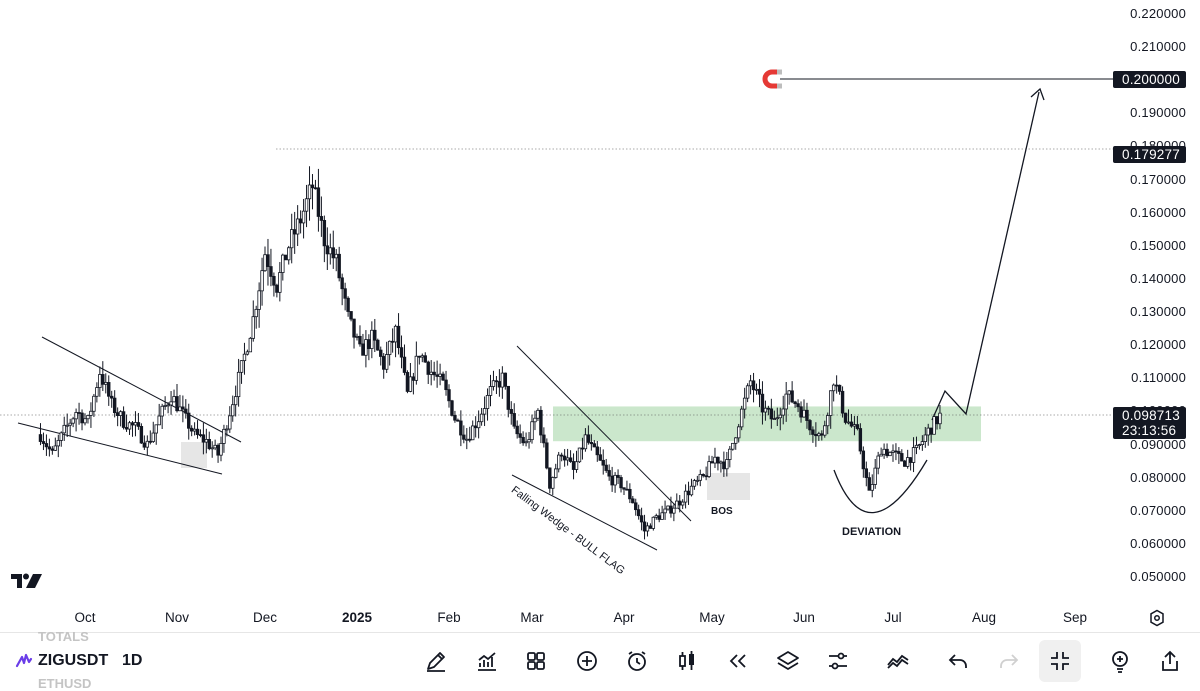  What do you see at coordinates (1158, 245) in the screenshot?
I see `price-tick-label: 0.150000` at bounding box center [1158, 245].